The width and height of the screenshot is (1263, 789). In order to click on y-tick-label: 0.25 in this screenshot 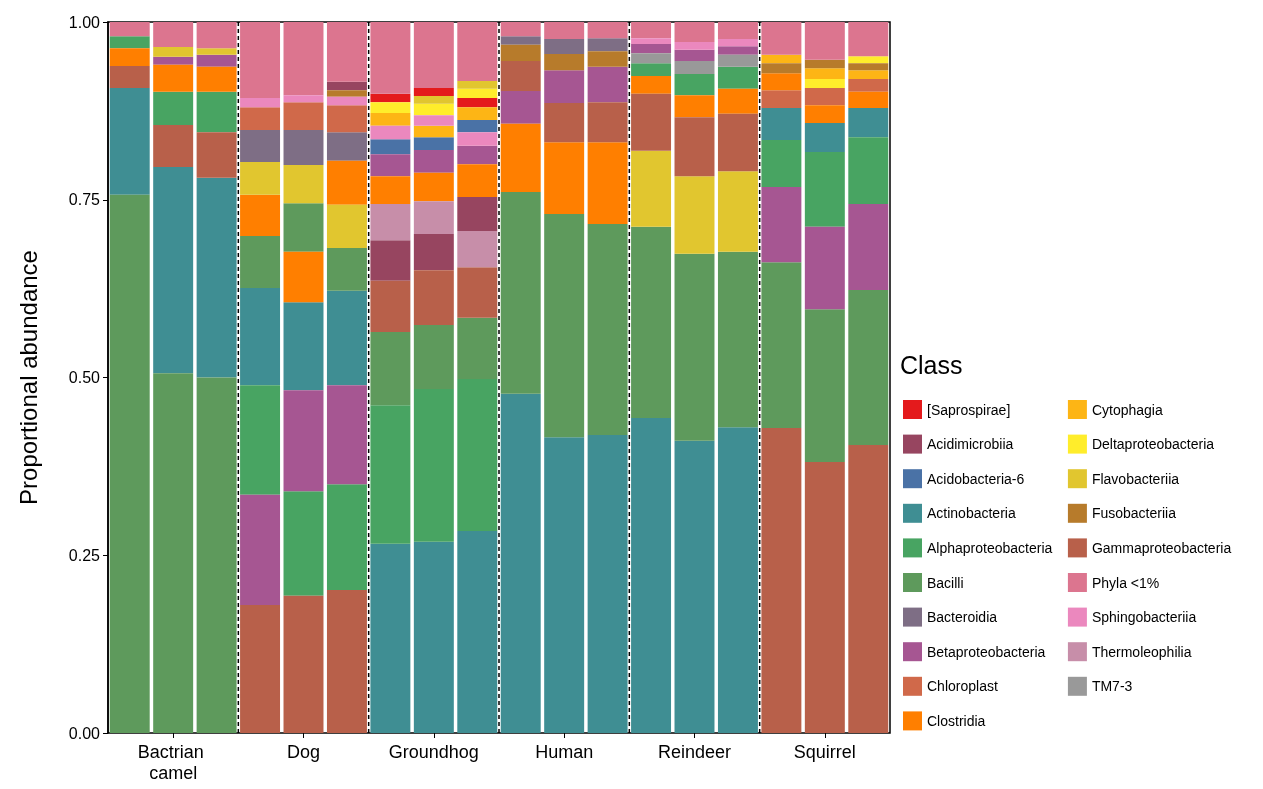, I will do `click(84, 555)`.